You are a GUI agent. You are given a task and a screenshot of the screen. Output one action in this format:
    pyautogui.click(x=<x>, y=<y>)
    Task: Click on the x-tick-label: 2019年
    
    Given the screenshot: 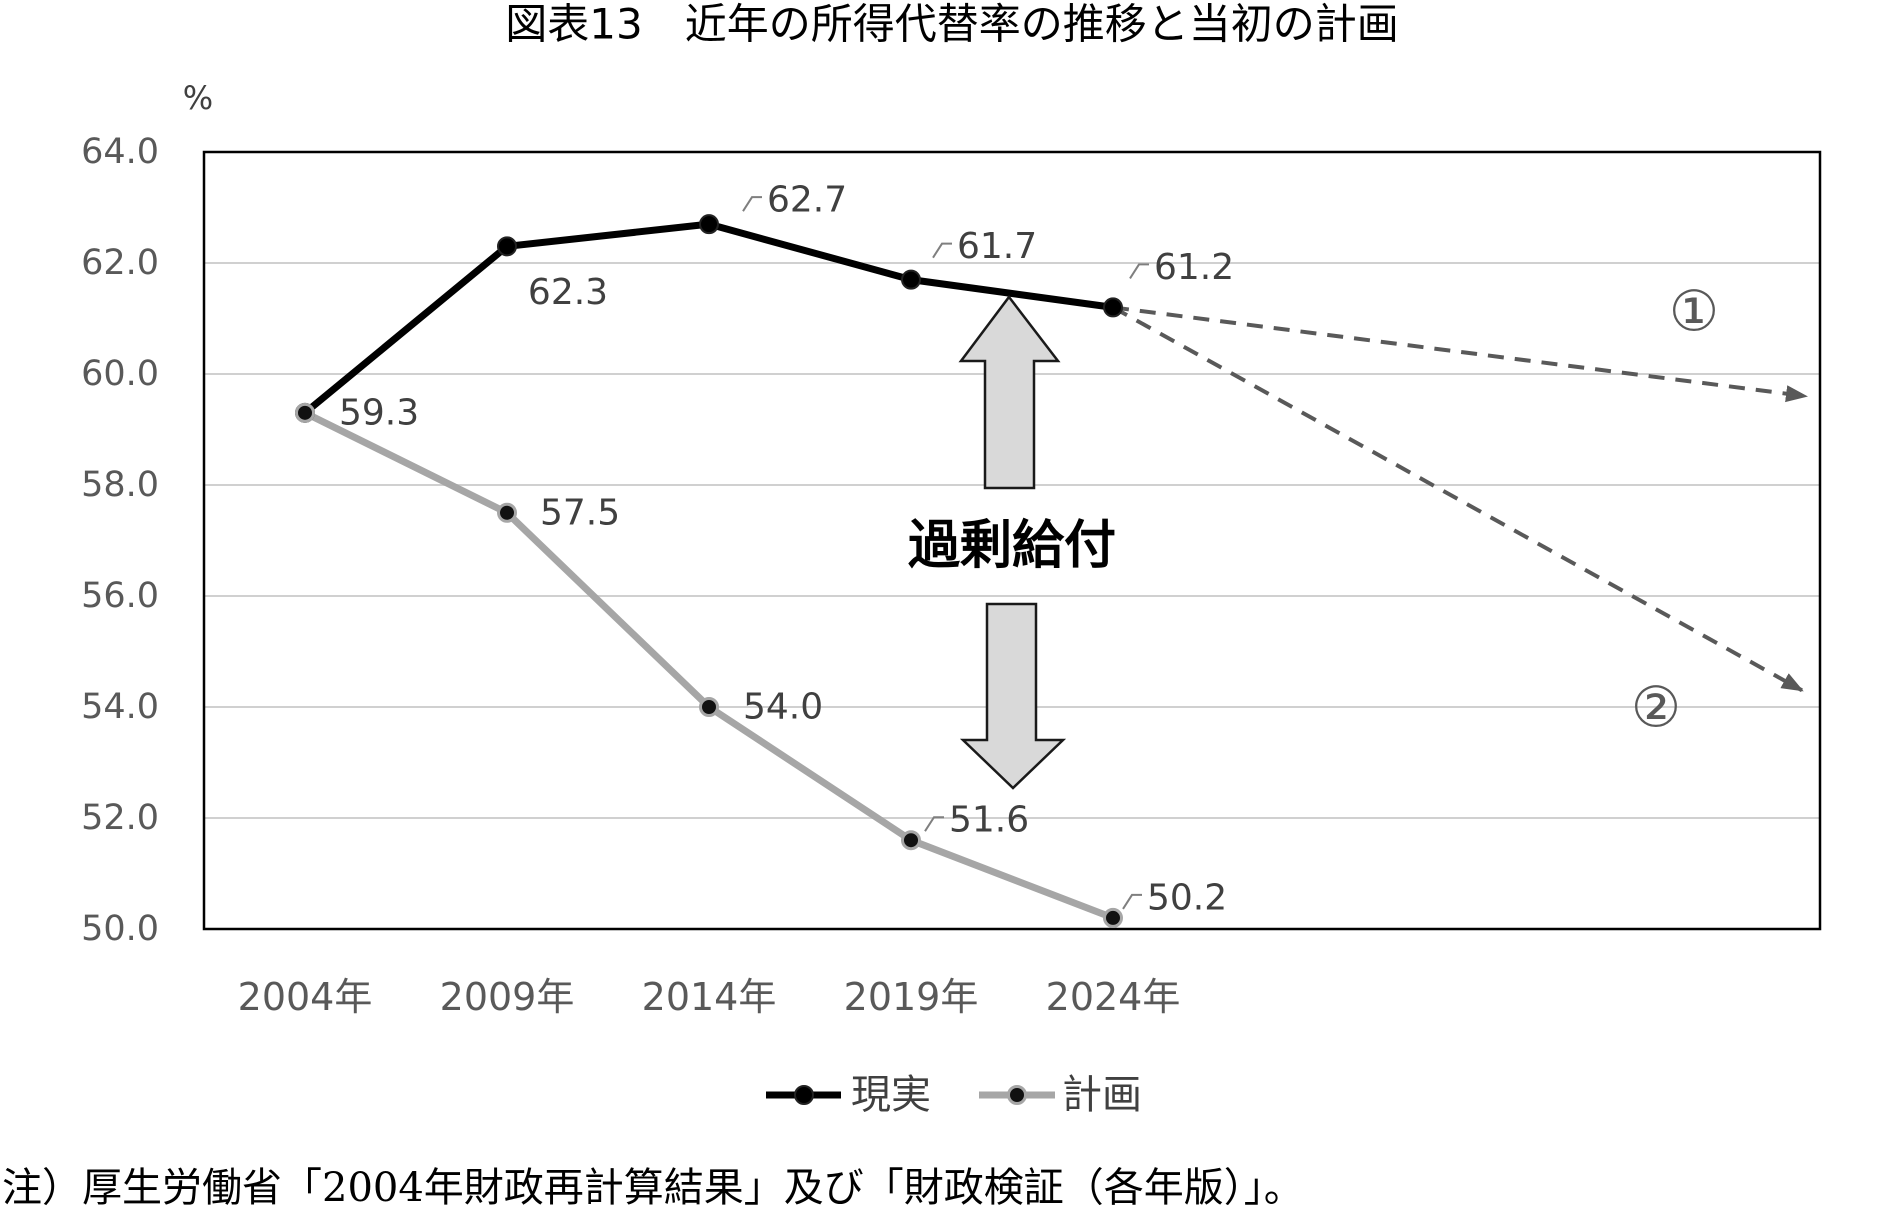 What is the action you would take?
    pyautogui.click(x=911, y=997)
    